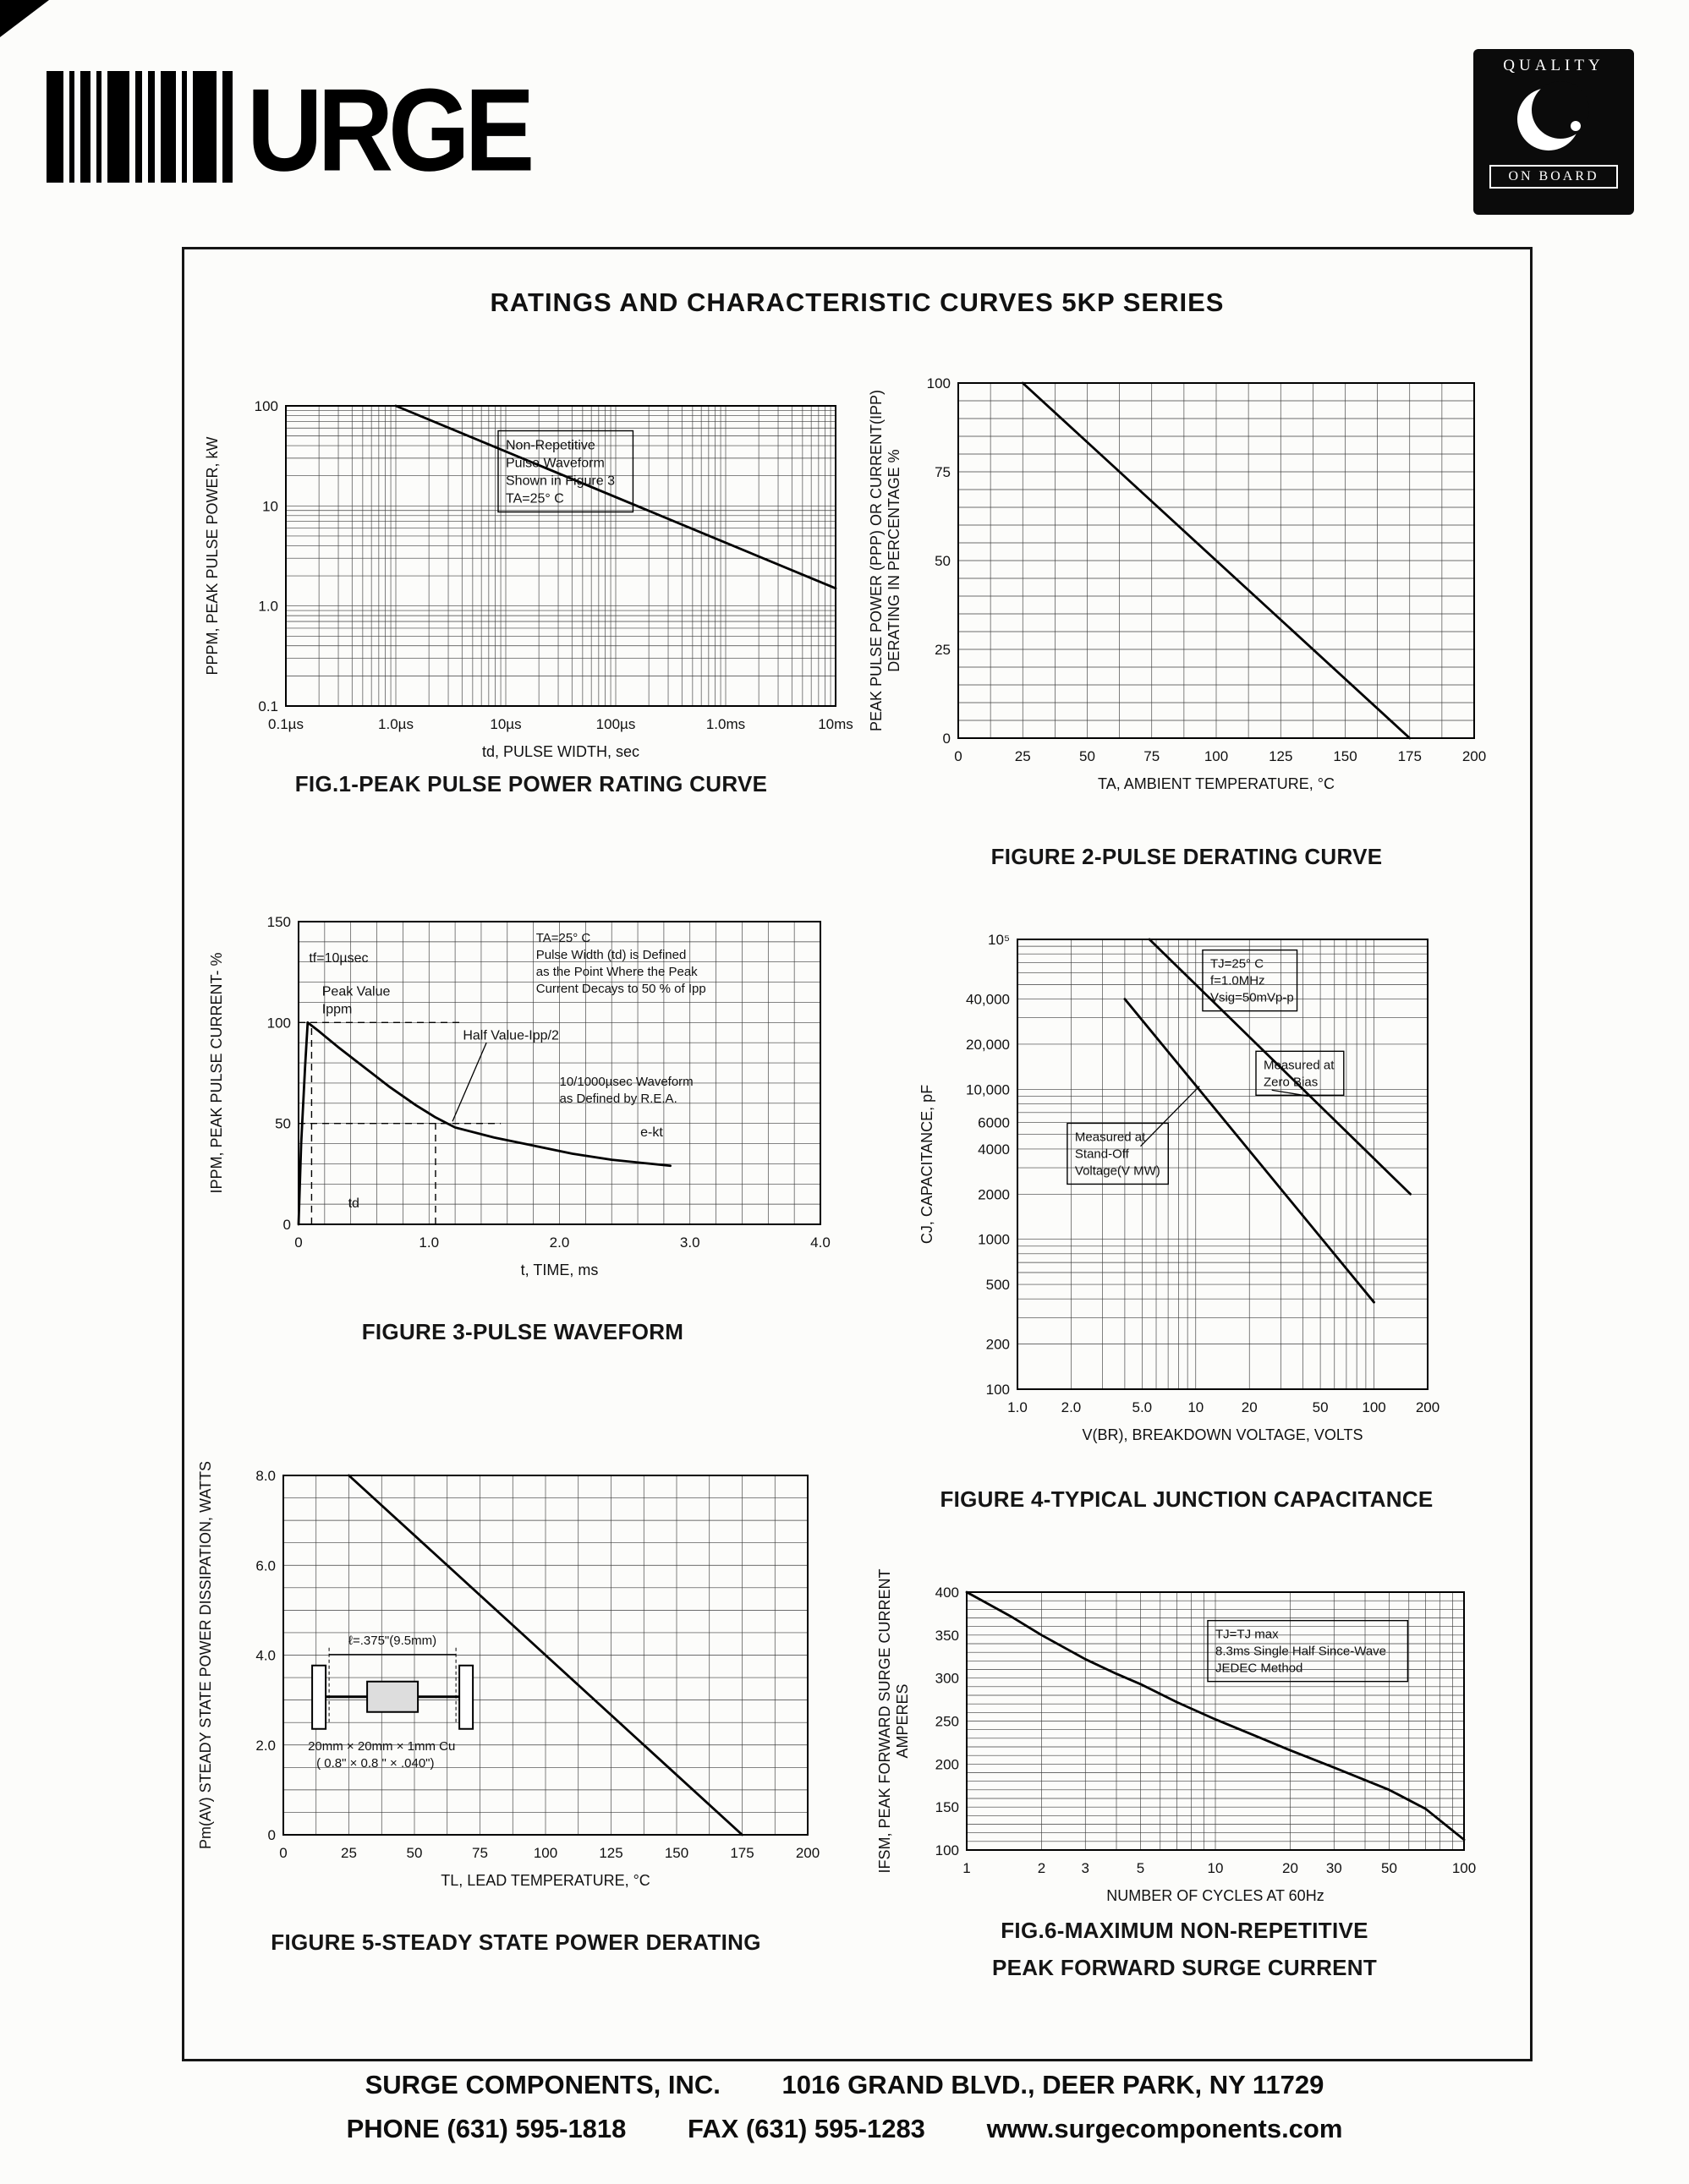  Describe the element at coordinates (994, 1240) in the screenshot. I see `svg-text: 1000` at that location.